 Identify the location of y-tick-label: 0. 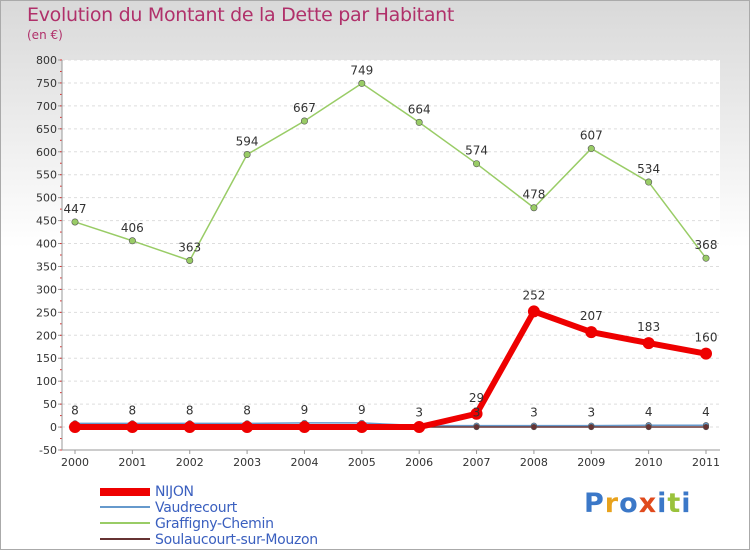
(53, 427).